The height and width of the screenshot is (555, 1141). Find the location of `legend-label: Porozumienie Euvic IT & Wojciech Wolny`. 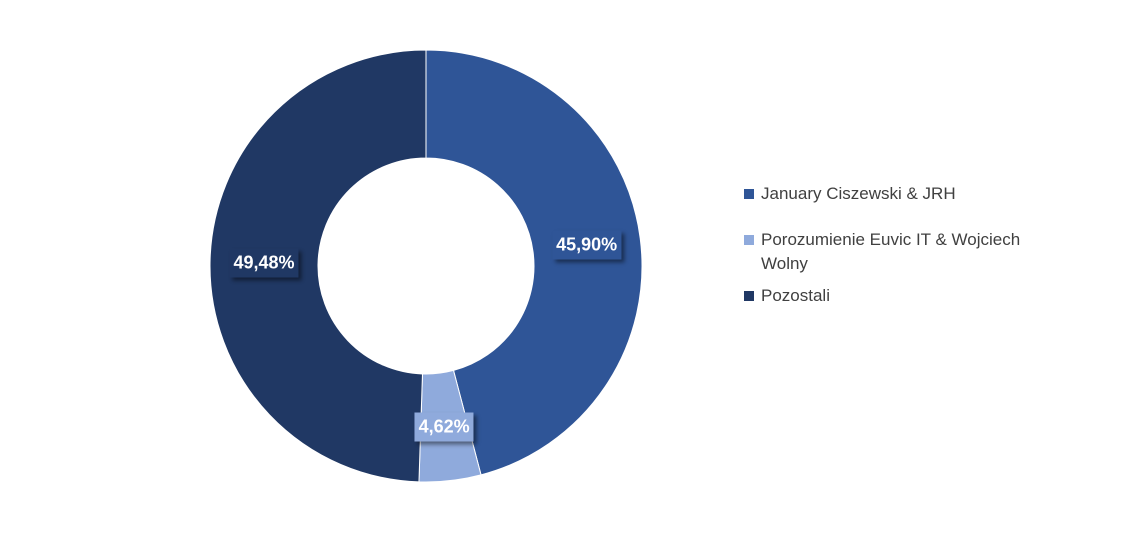

legend-label: Porozumienie Euvic IT & Wojciech Wolny is located at coordinates (891, 251).